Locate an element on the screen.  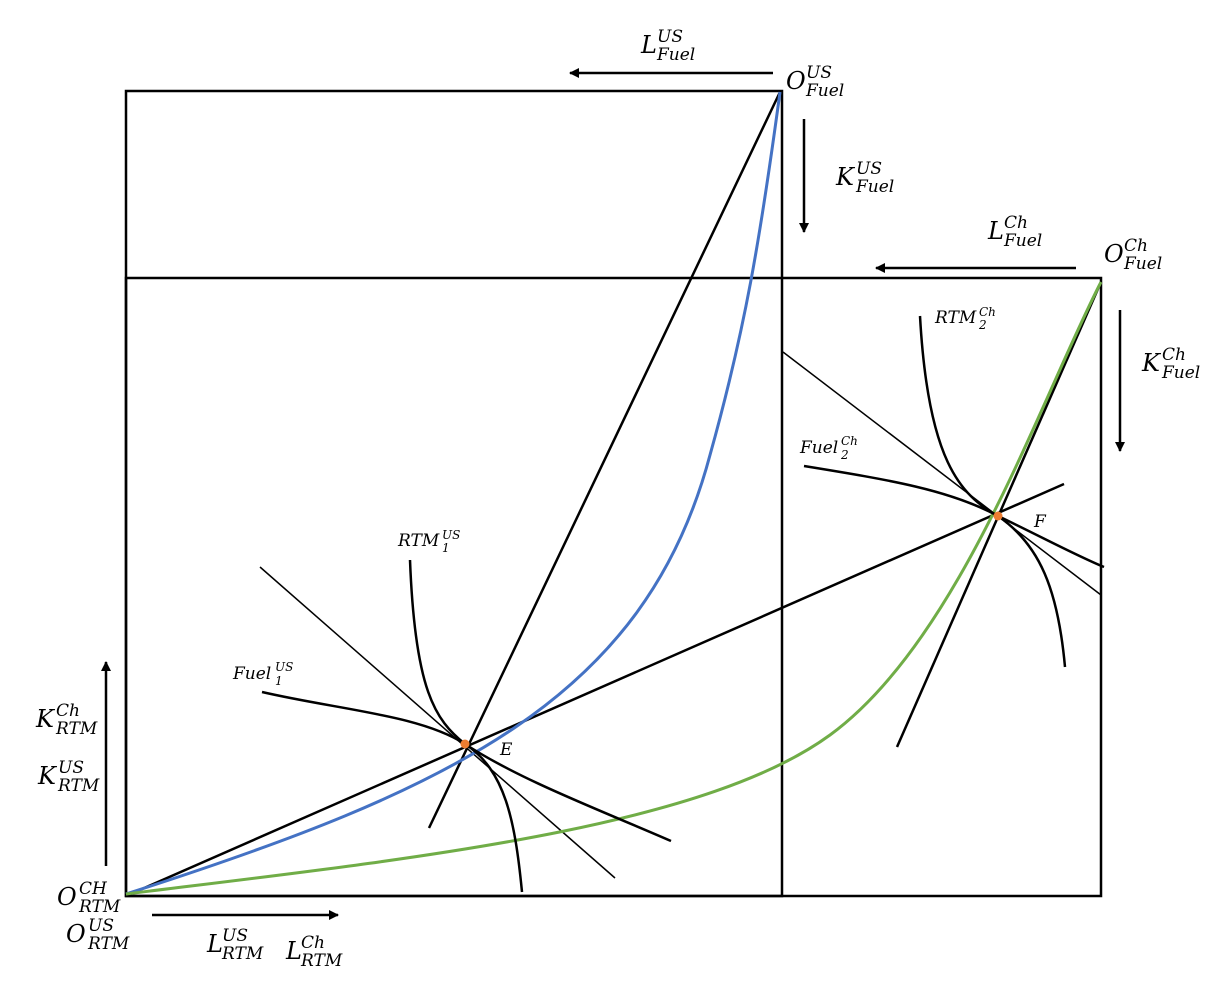
label-o-fuel-us: O US Fuel is located at coordinates (815, 82).